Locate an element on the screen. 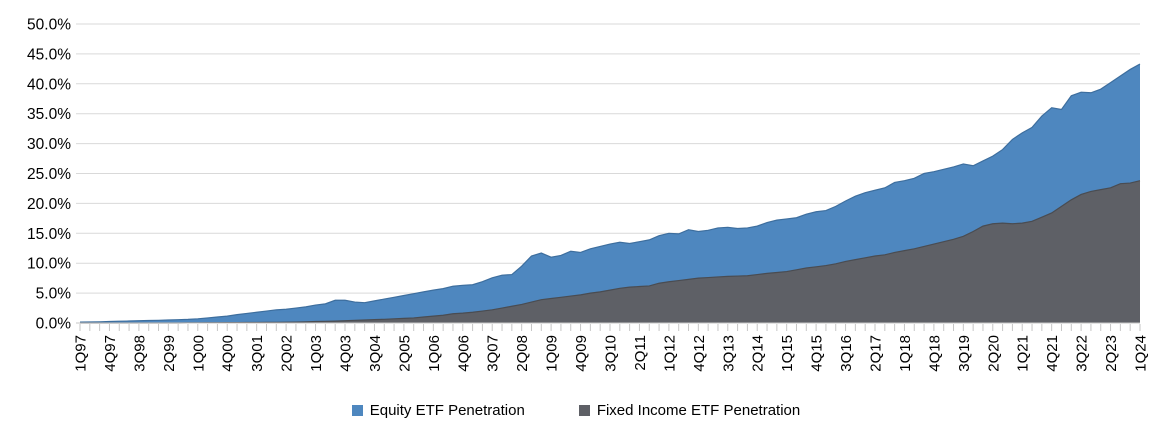  x-tick-label: 4Q21 is located at coordinates (1052, 353).